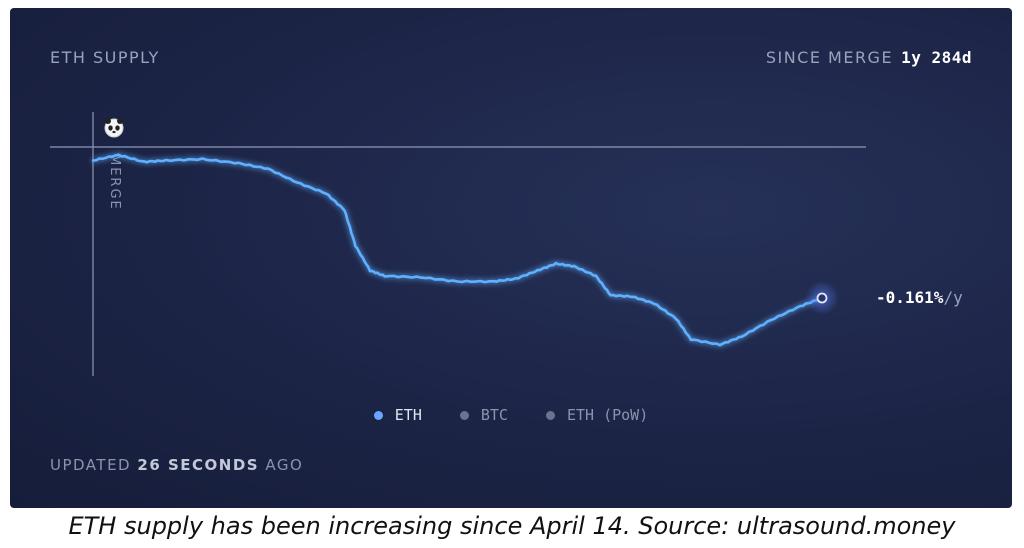 The width and height of the screenshot is (1024, 548). What do you see at coordinates (114, 128) in the screenshot?
I see `panda-icon` at bounding box center [114, 128].